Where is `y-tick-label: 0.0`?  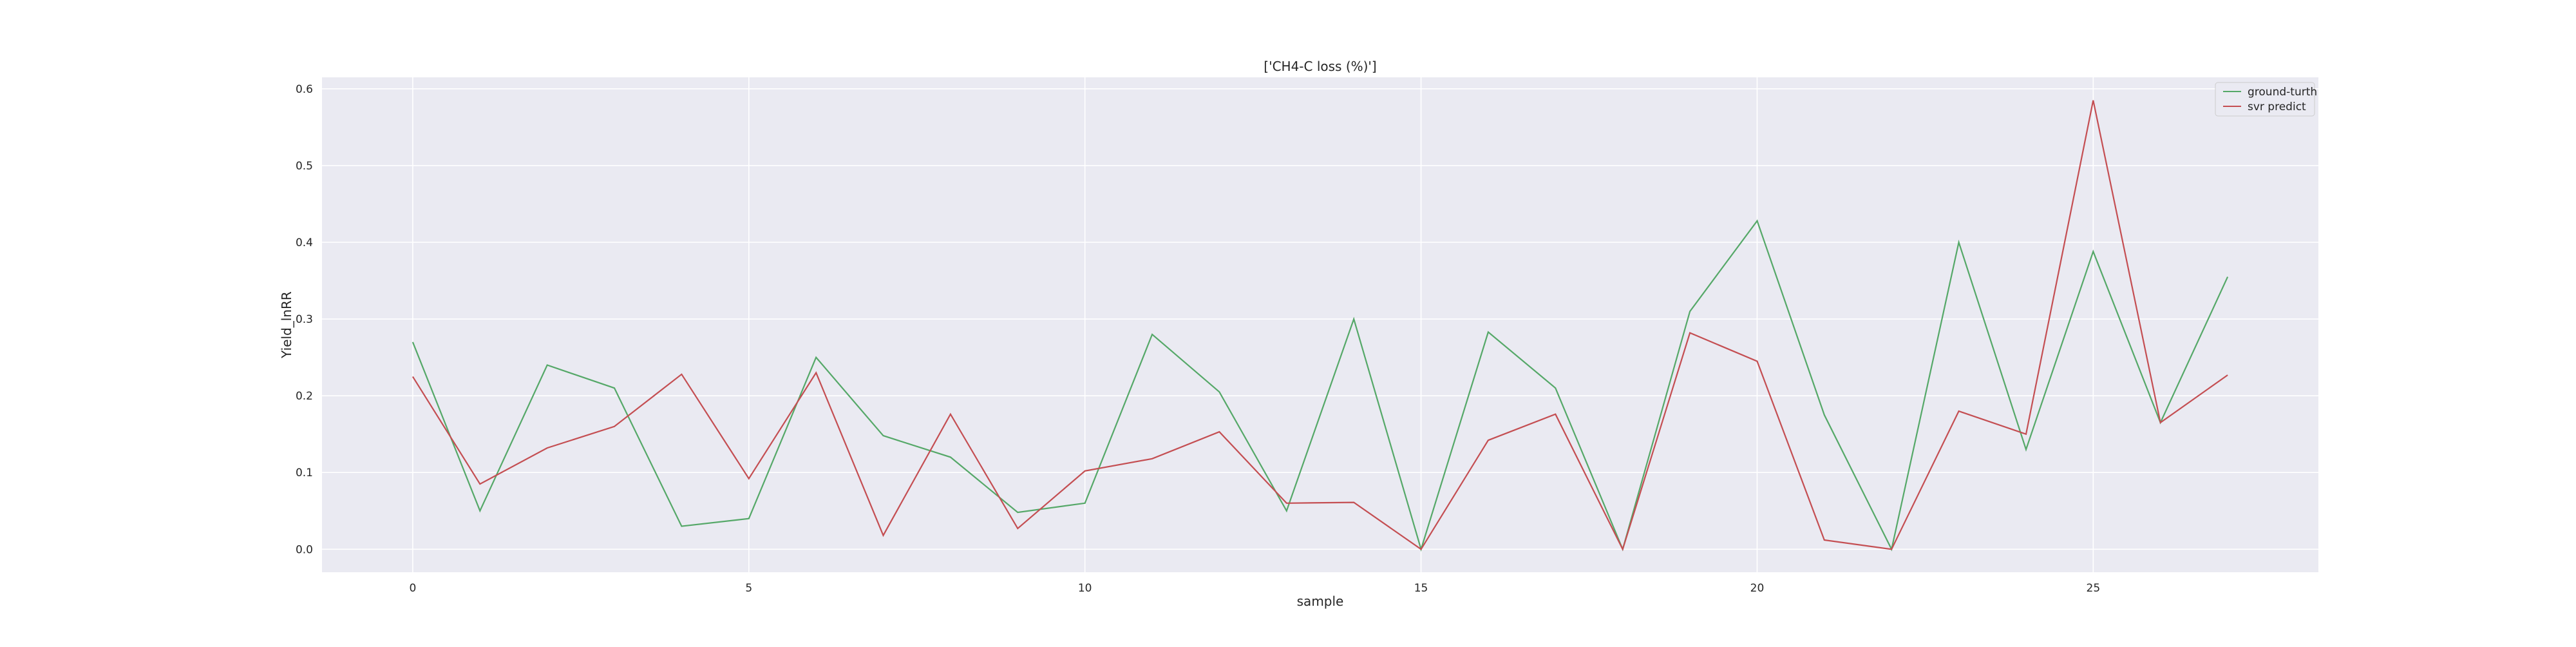
y-tick-label: 0.0 is located at coordinates (304, 549).